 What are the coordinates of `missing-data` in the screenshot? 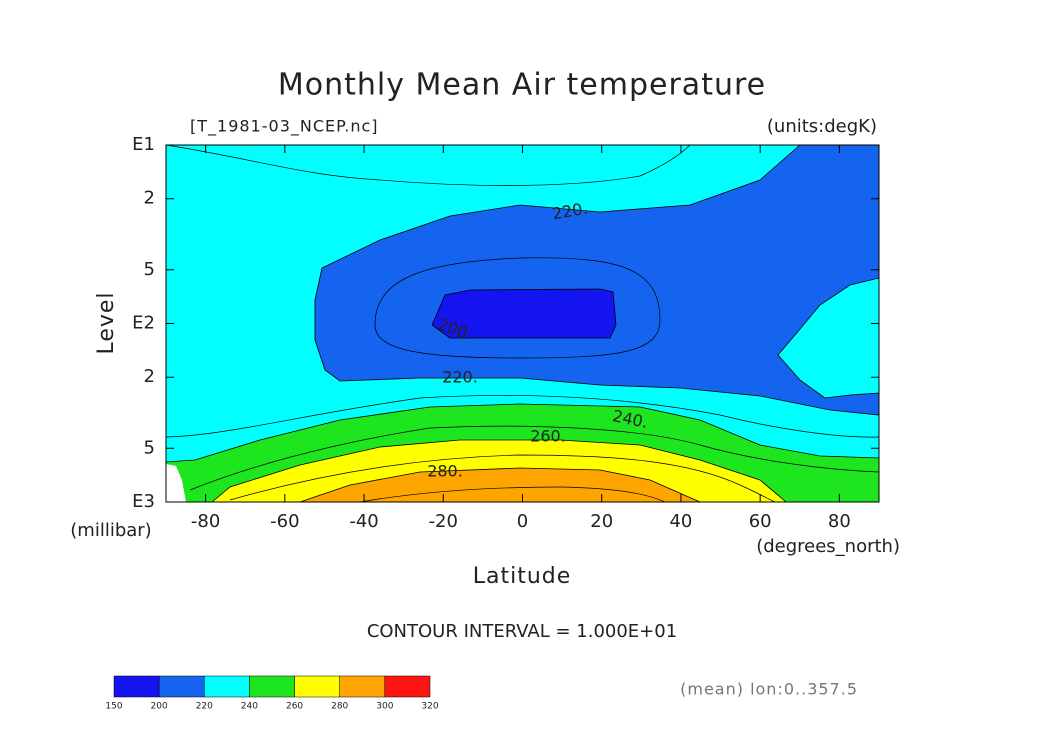 It's located at (176, 483).